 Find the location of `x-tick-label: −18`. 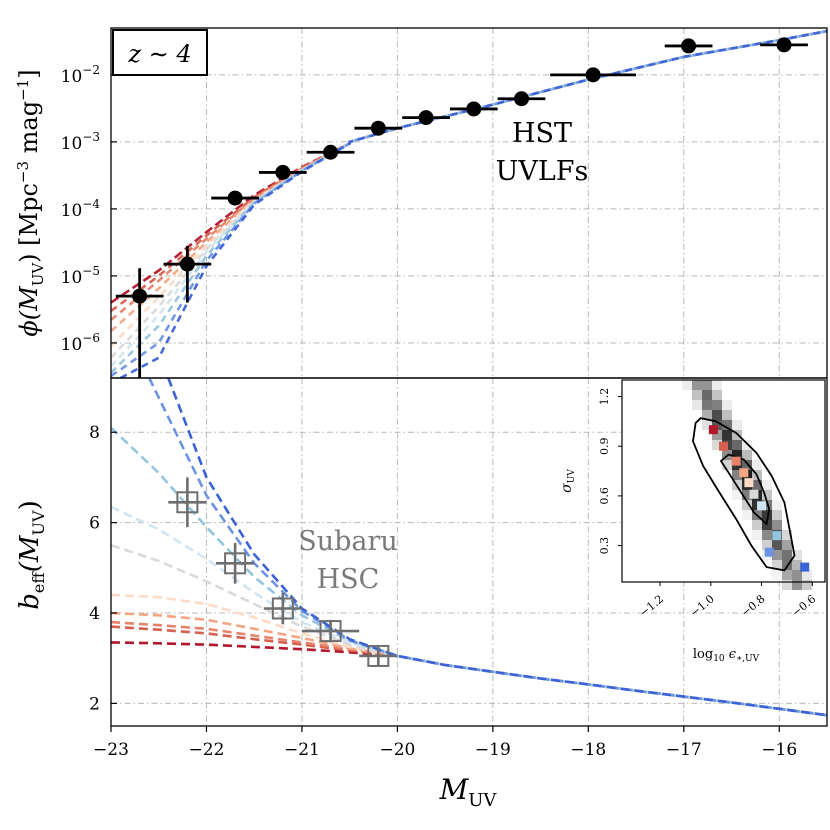

x-tick-label: −18 is located at coordinates (588, 750).